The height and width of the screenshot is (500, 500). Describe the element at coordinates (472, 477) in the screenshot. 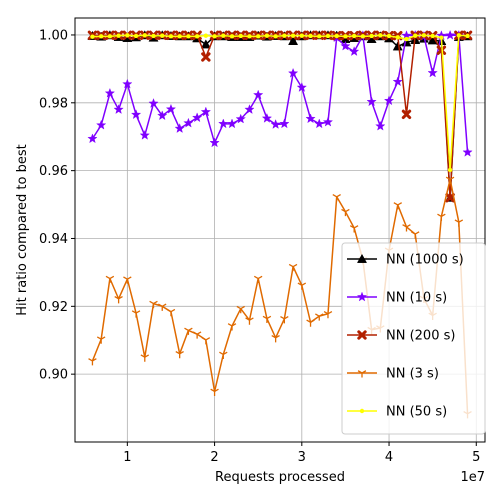

I see `x-offset-label: 1e7` at that location.